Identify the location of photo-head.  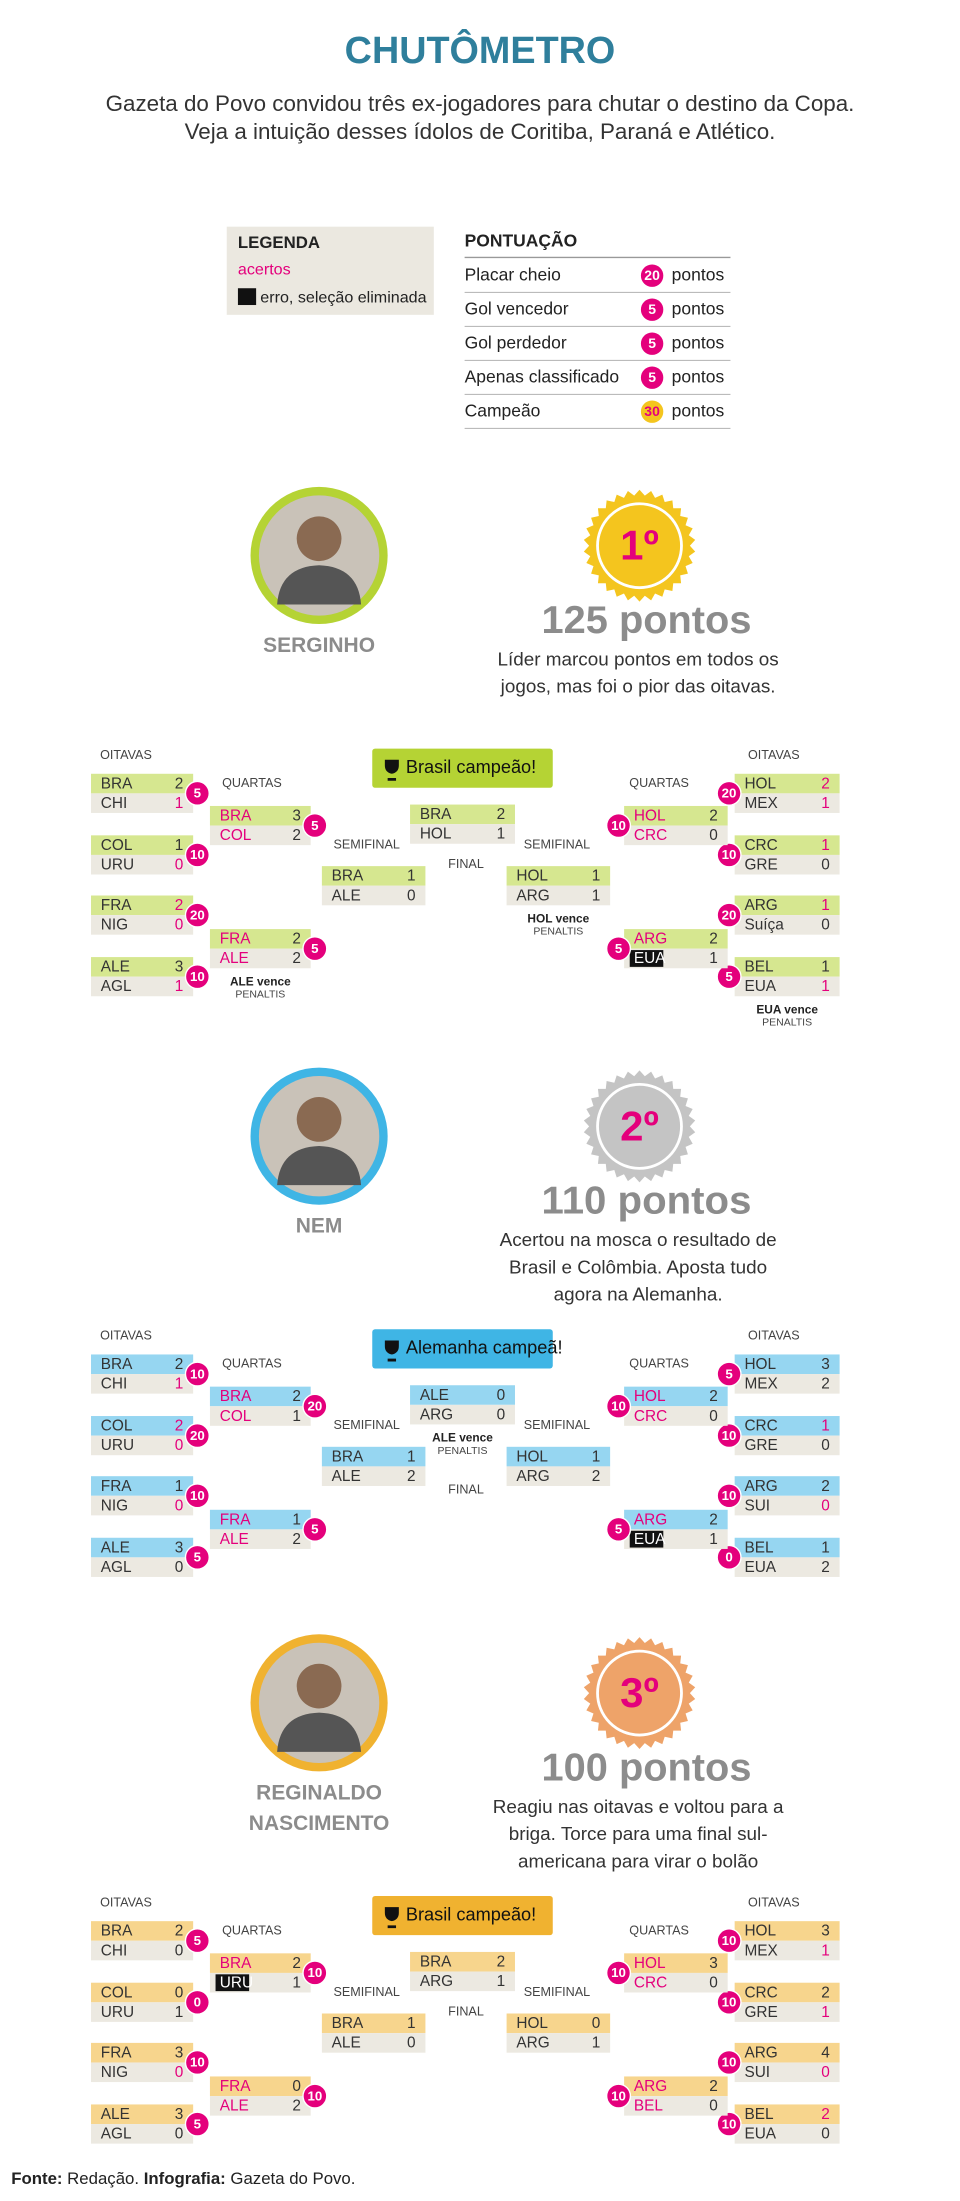
(319, 539).